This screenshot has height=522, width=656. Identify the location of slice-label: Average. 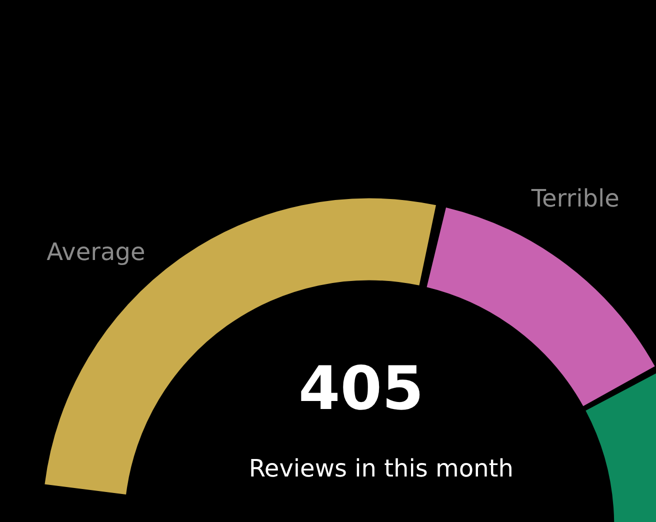
(96, 252).